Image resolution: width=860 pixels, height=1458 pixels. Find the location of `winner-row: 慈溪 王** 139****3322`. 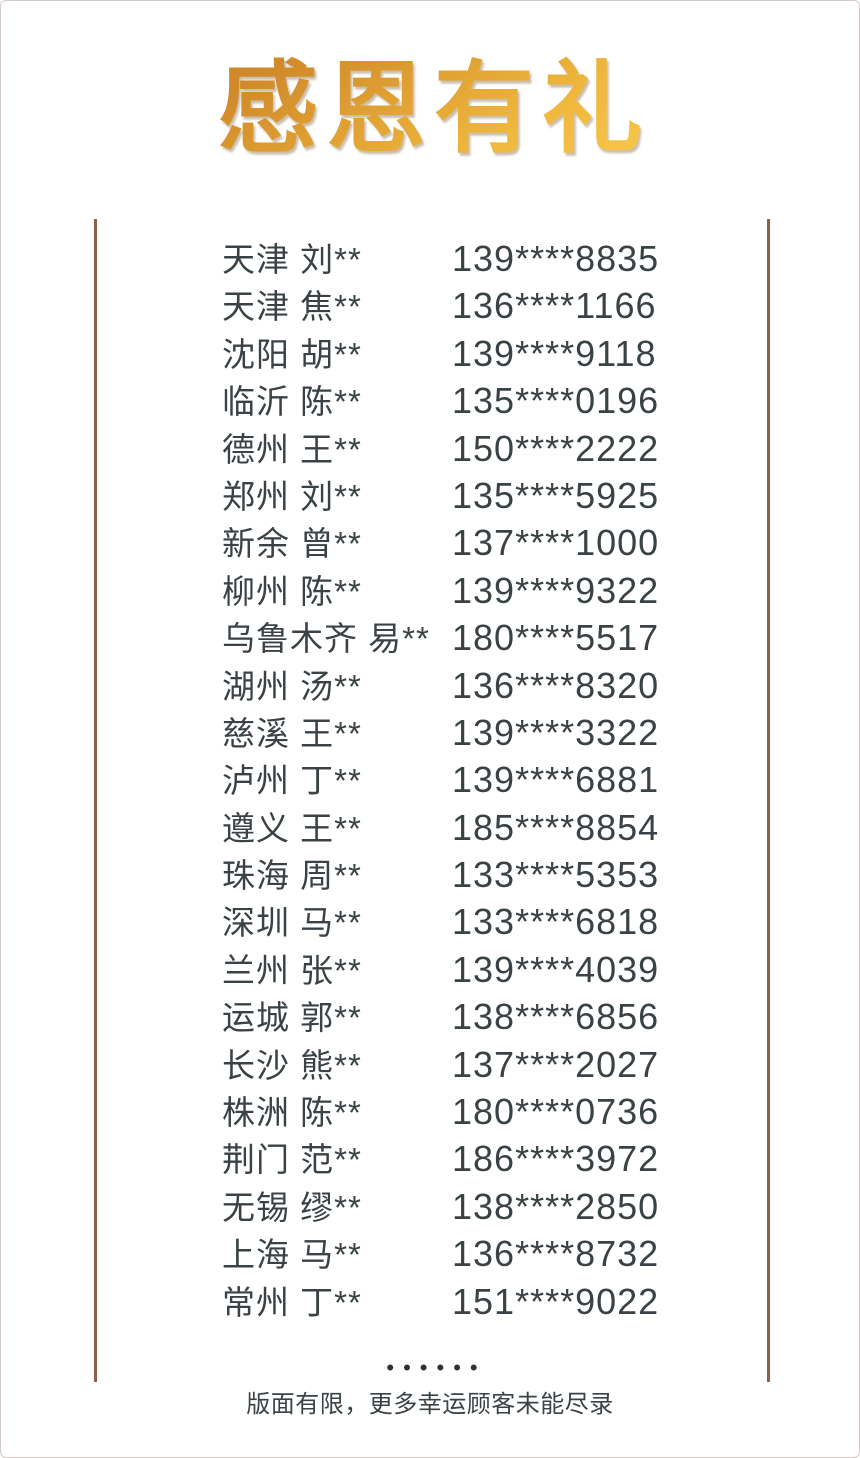

winner-row: 慈溪 王** 139****3322 is located at coordinates (432, 732).